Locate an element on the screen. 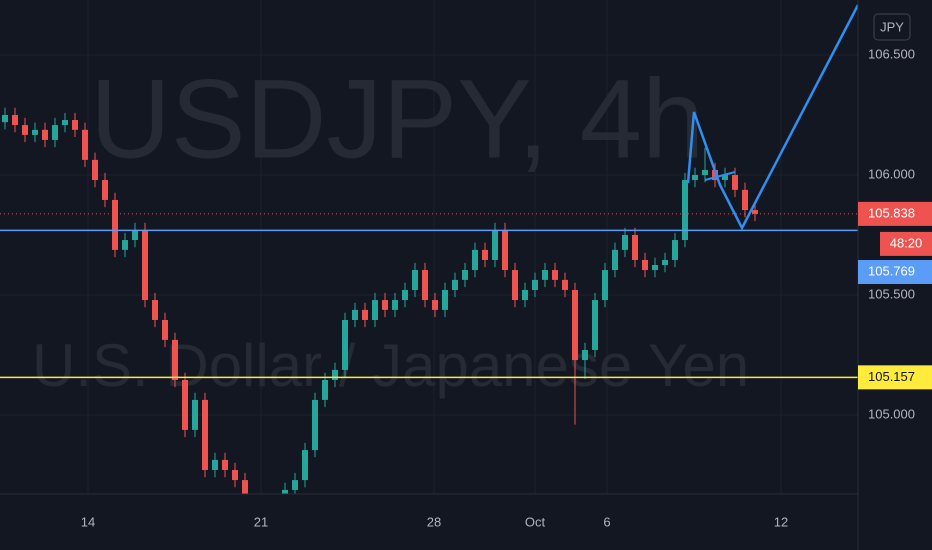  x-tick-label: 14 is located at coordinates (88, 521).